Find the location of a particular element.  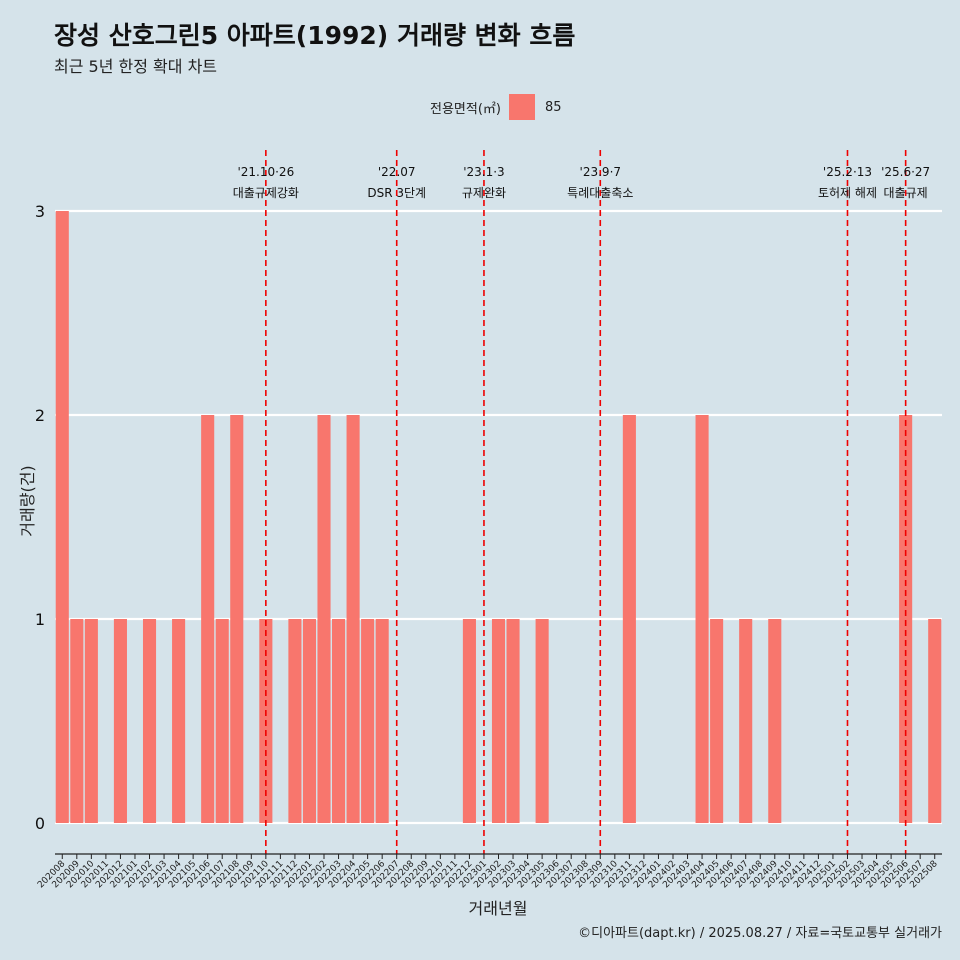

legend: 전용면적(㎡) 85 is located at coordinates (496, 107).